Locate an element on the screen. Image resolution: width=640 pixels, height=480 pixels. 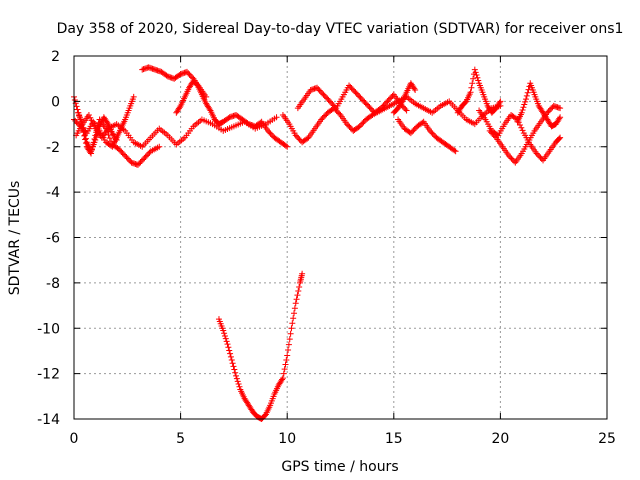
series-arc-p is located at coordinates (97, 132).